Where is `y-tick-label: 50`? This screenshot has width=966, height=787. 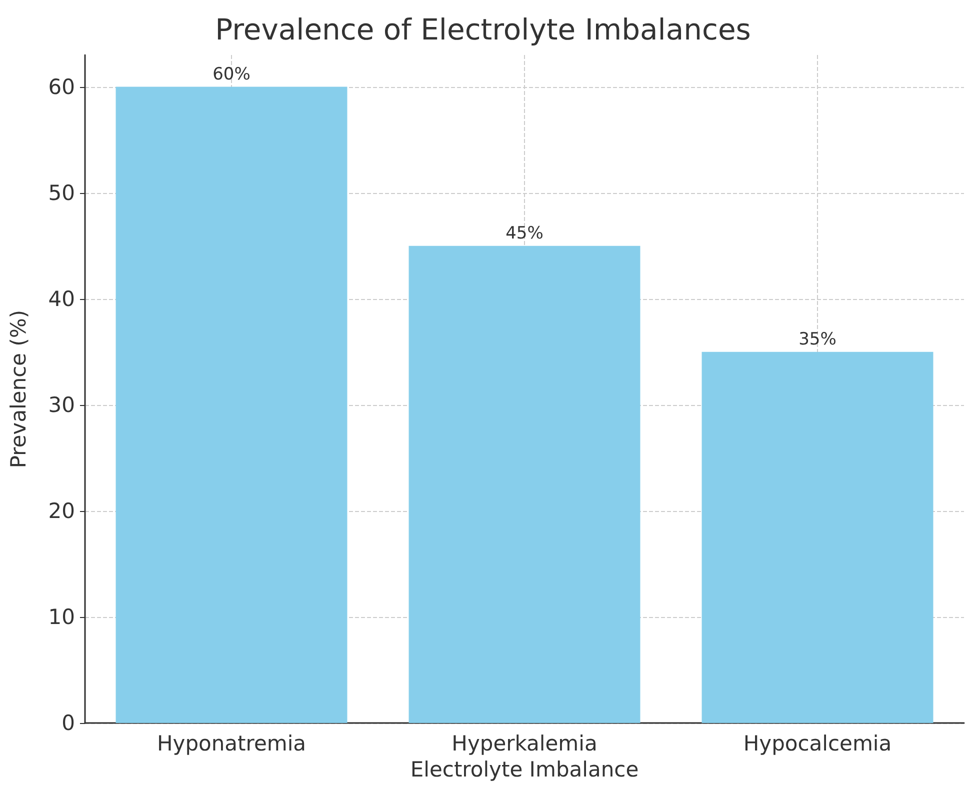
y-tick-label: 50 is located at coordinates (61, 192).